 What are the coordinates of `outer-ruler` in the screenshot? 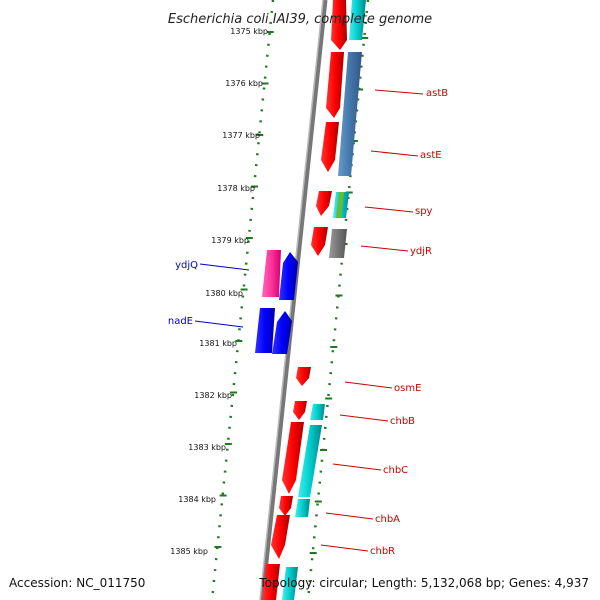 It's located at (338, 300).